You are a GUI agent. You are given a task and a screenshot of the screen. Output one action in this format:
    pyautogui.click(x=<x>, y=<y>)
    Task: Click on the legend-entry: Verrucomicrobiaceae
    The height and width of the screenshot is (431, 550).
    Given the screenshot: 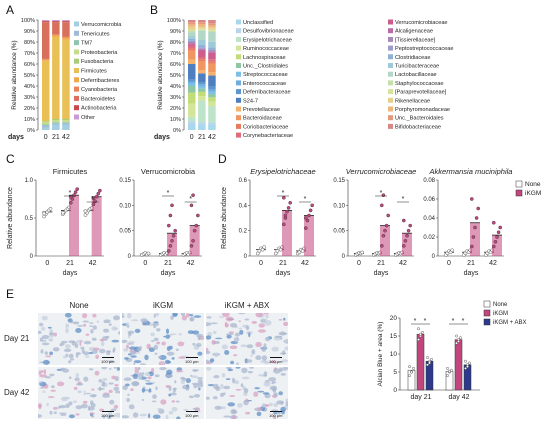 What is the action you would take?
    pyautogui.click(x=421, y=23)
    